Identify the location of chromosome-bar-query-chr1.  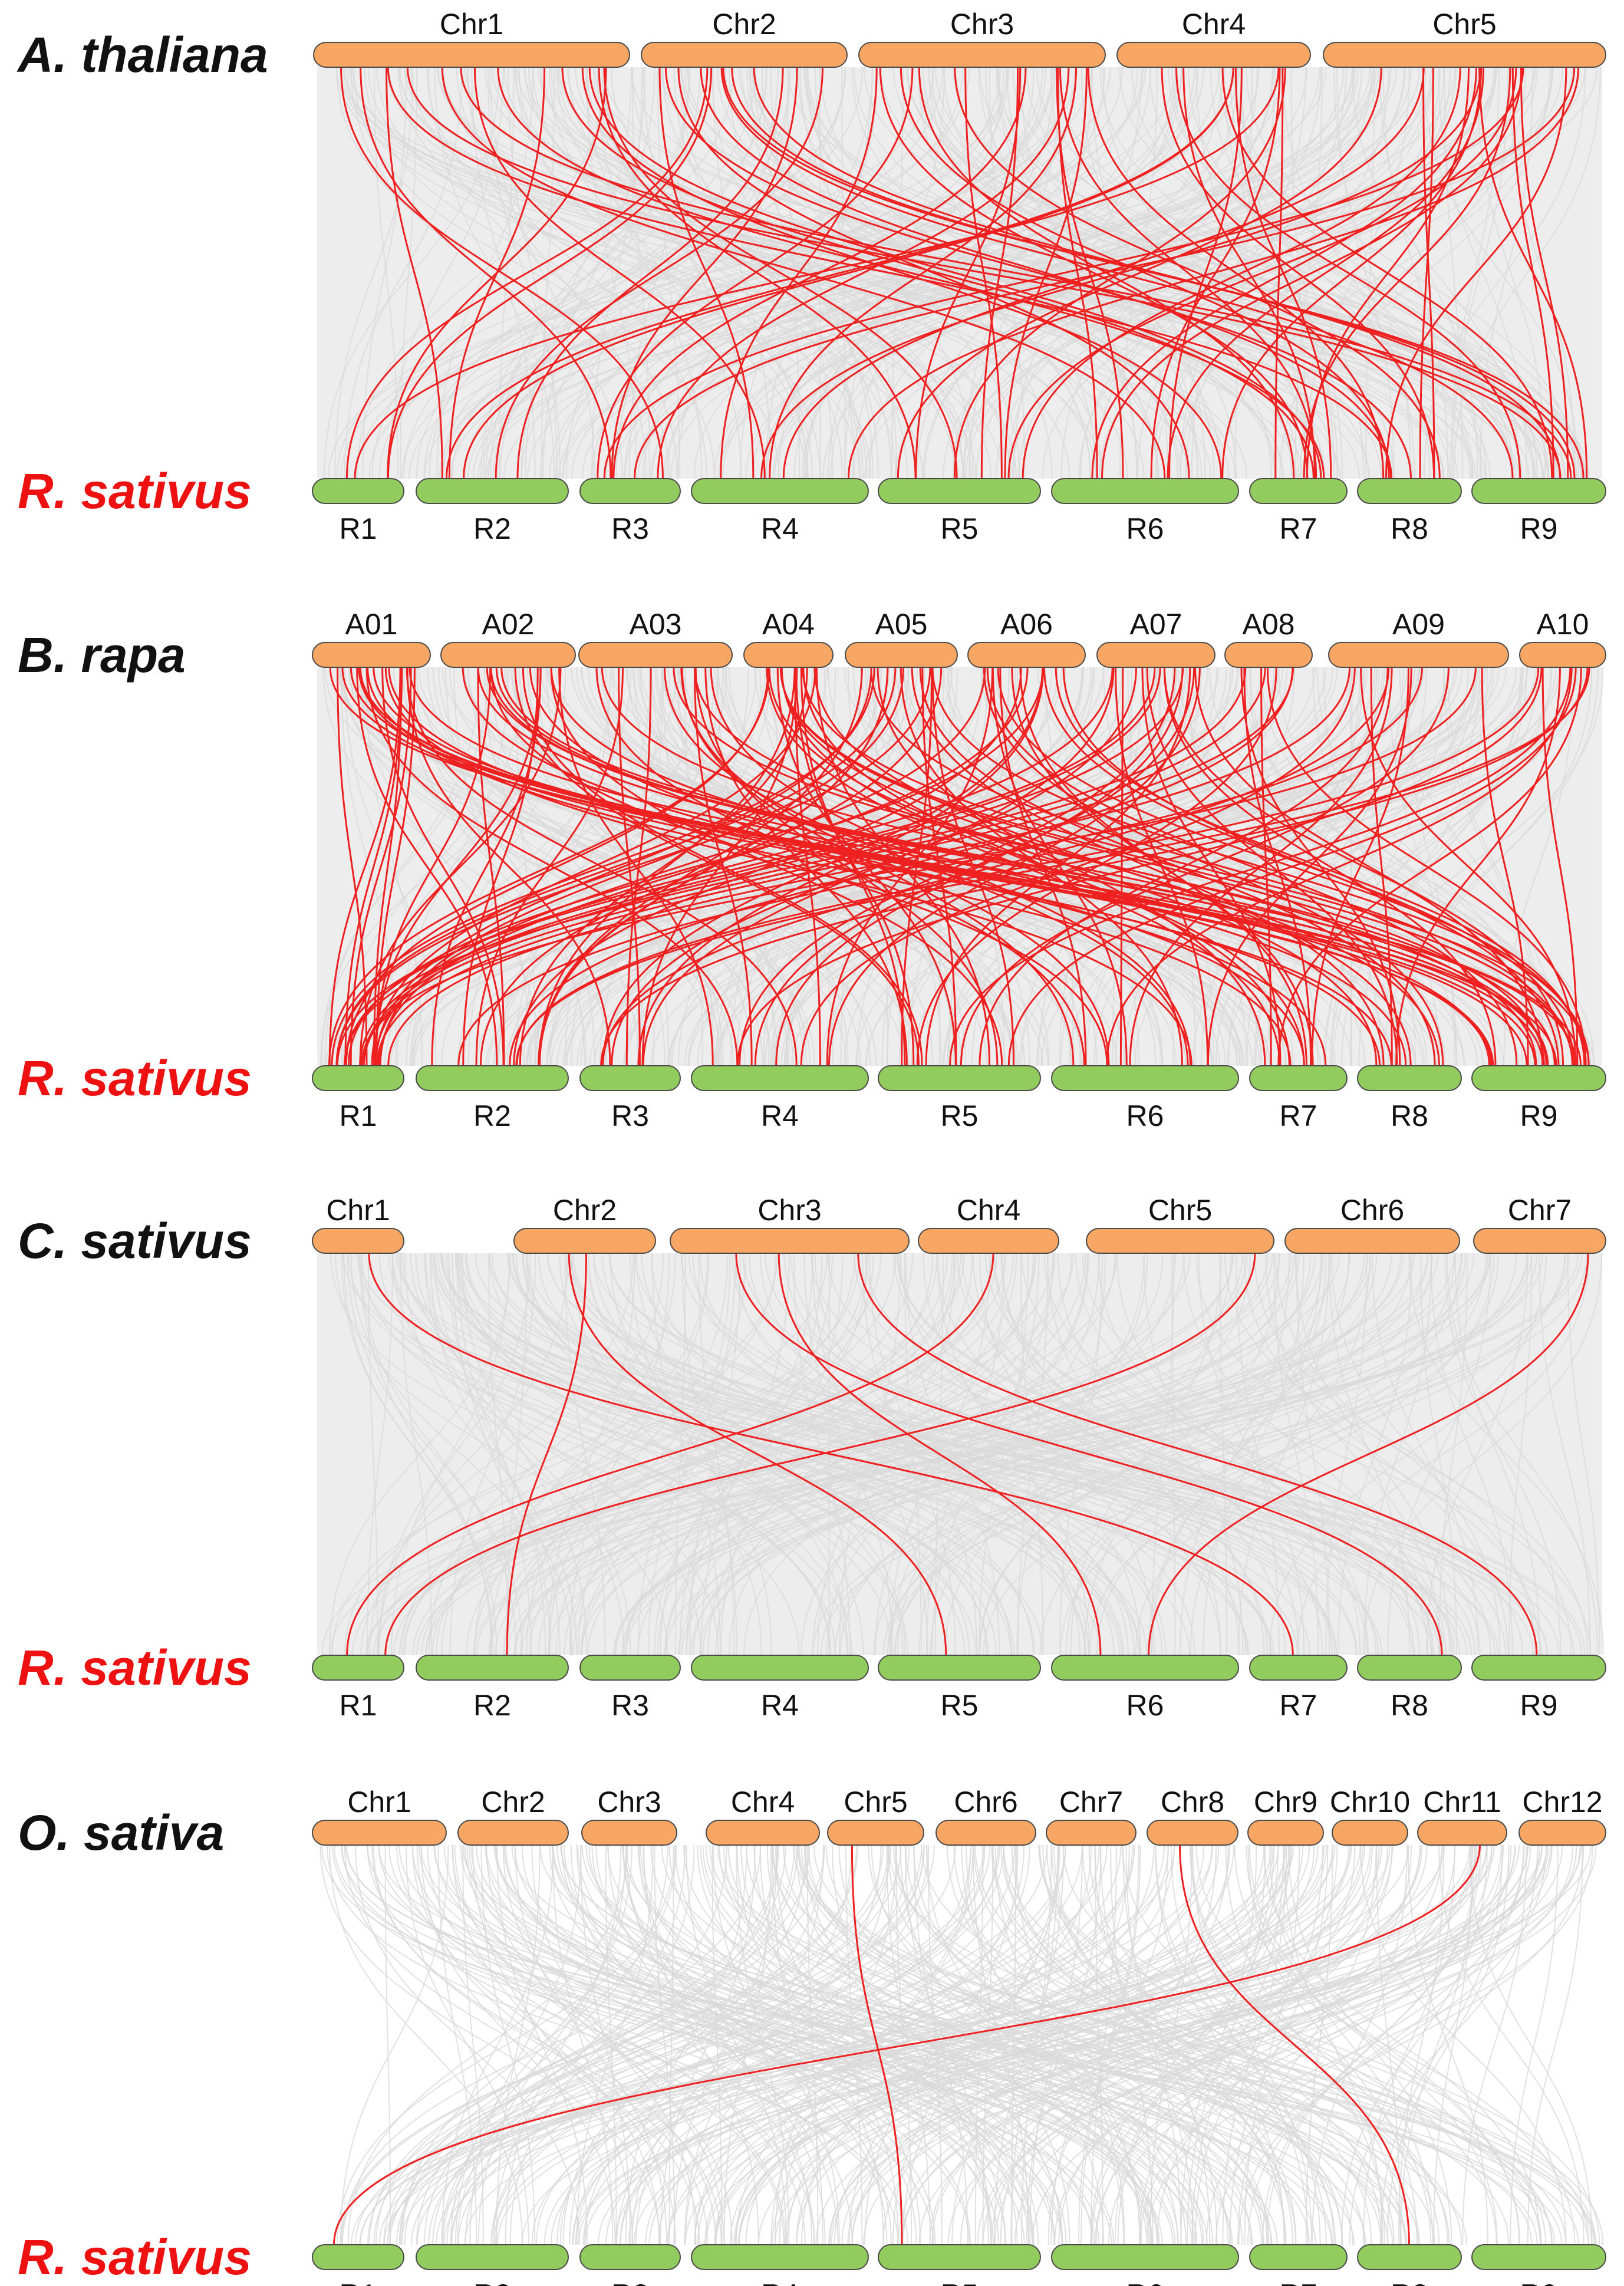
(358, 1241).